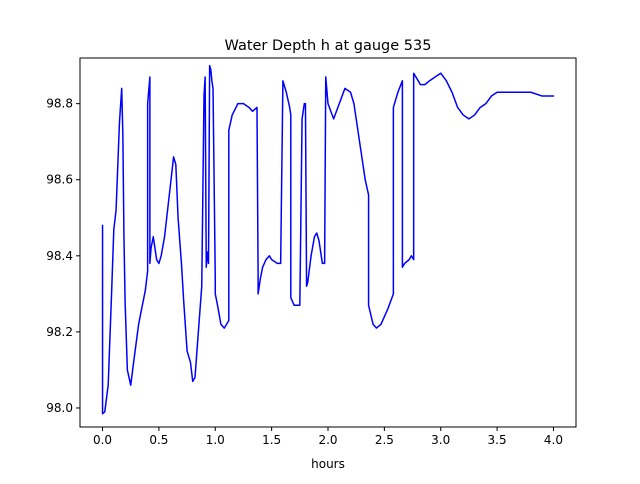 The height and width of the screenshot is (484, 640). I want to click on x-tick-label: 3.0, so click(440, 440).